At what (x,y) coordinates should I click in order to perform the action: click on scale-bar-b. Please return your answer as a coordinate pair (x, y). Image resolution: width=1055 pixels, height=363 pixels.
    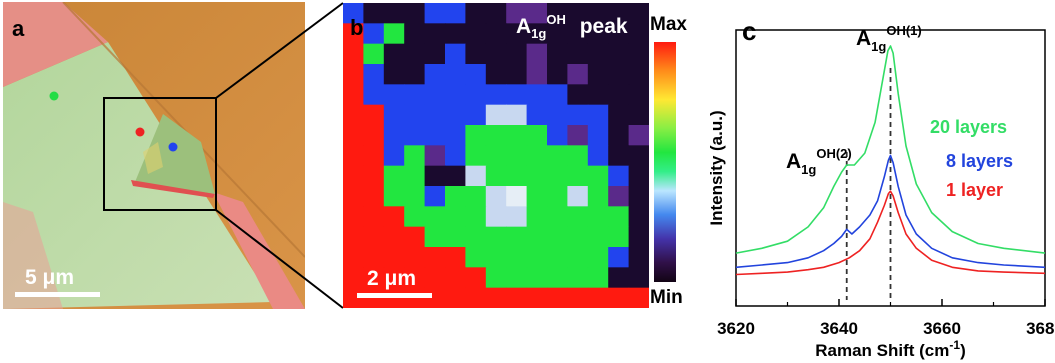
    Looking at the image, I should click on (394, 295).